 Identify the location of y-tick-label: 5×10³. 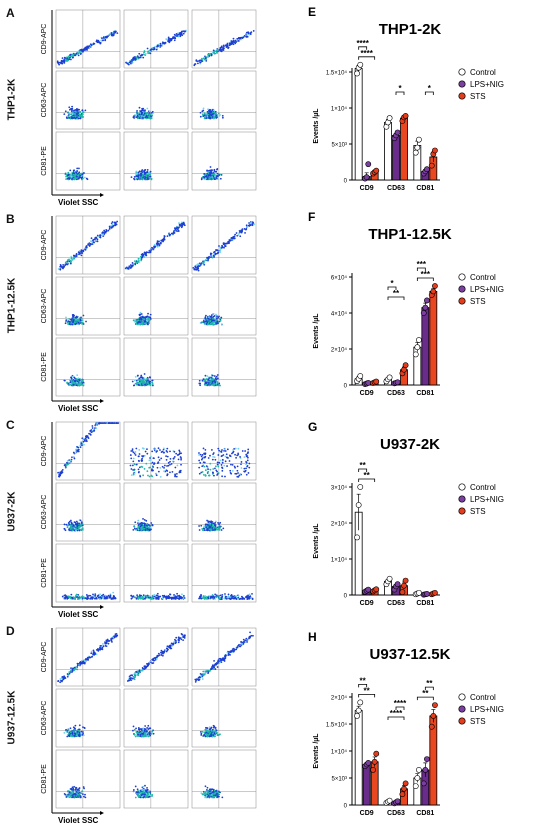
(339, 146).